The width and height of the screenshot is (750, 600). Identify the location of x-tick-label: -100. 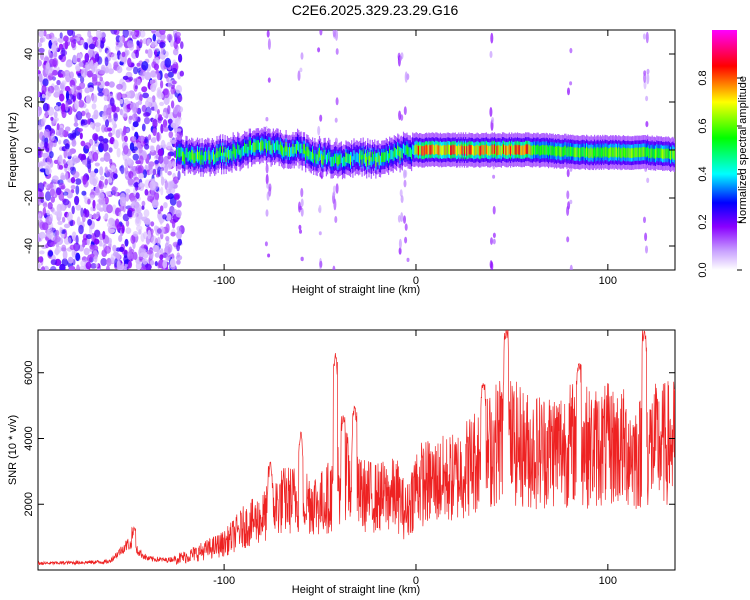
(224, 581).